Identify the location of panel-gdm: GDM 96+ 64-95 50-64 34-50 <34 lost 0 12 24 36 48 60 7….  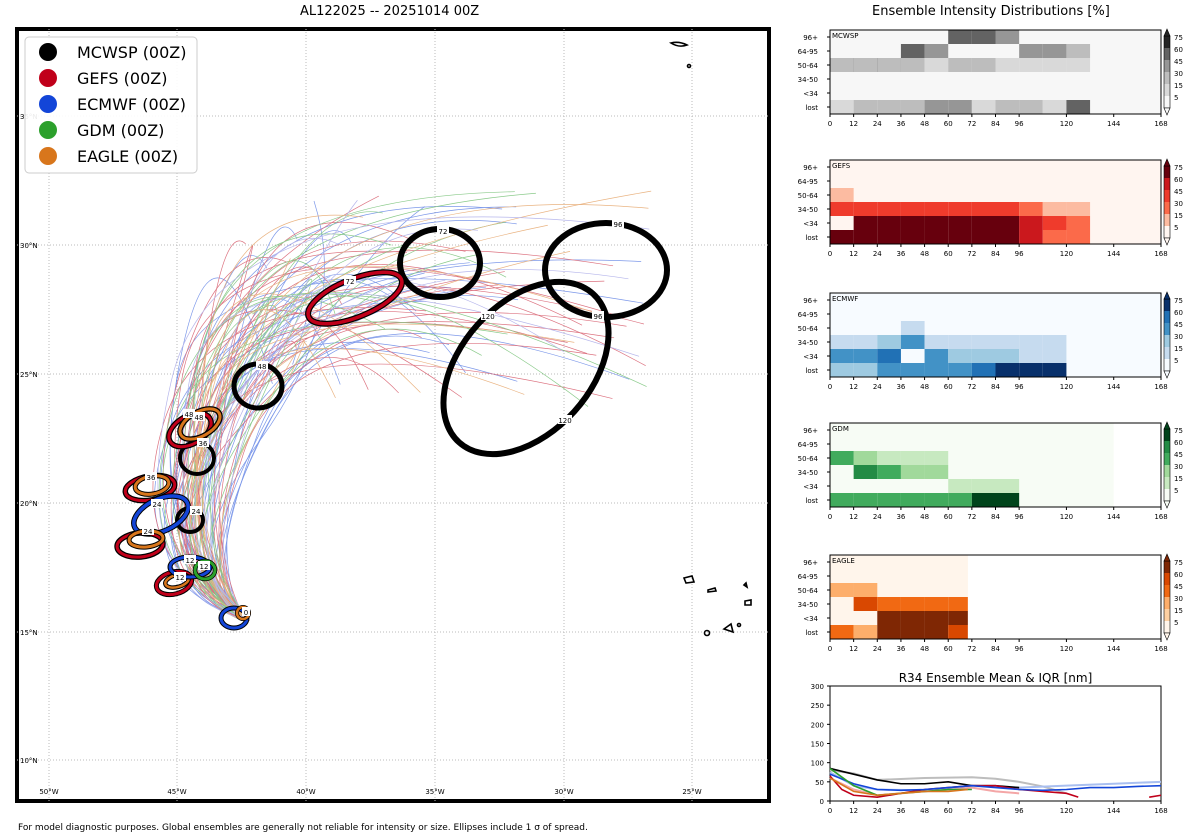
(990, 471).